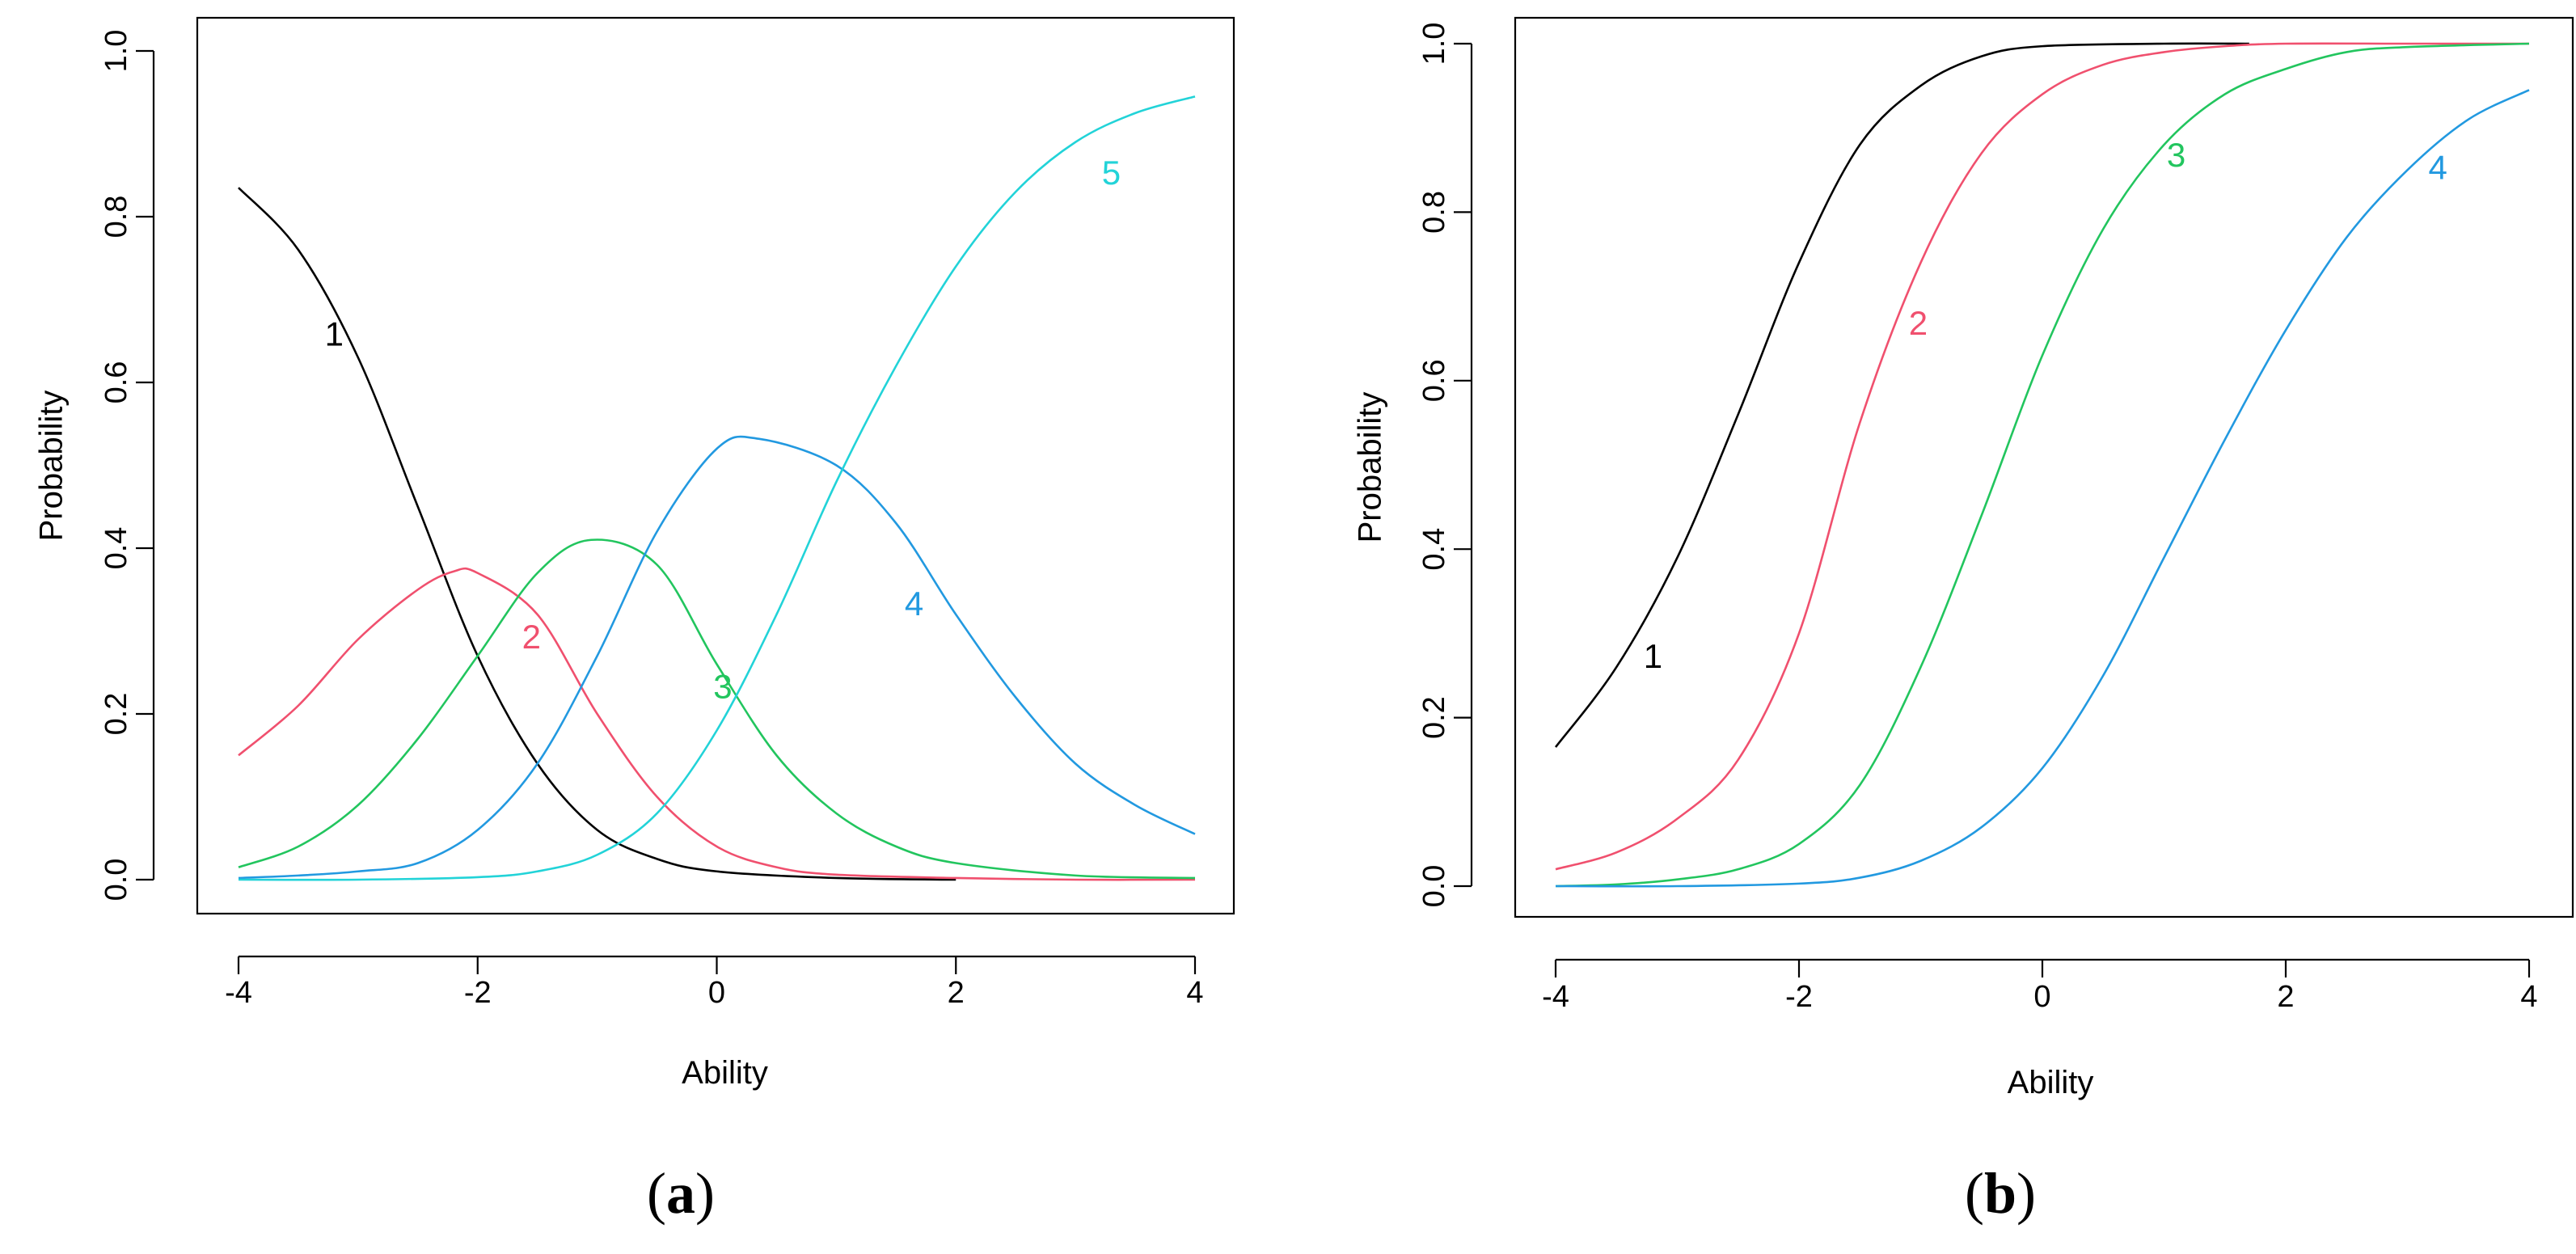  What do you see at coordinates (1111, 173) in the screenshot?
I see `curve-label-5: 5` at bounding box center [1111, 173].